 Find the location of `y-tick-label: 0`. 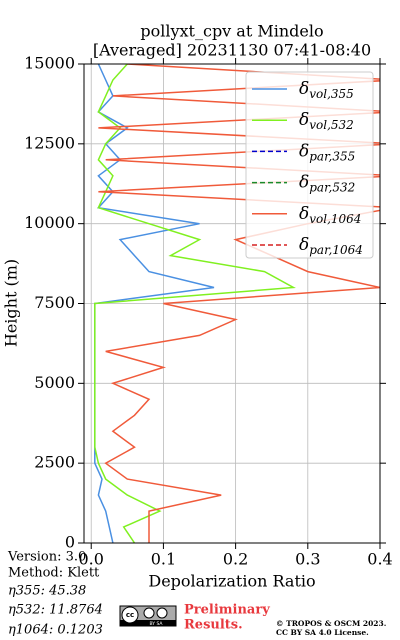

y-tick-label: 0 is located at coordinates (70, 542).